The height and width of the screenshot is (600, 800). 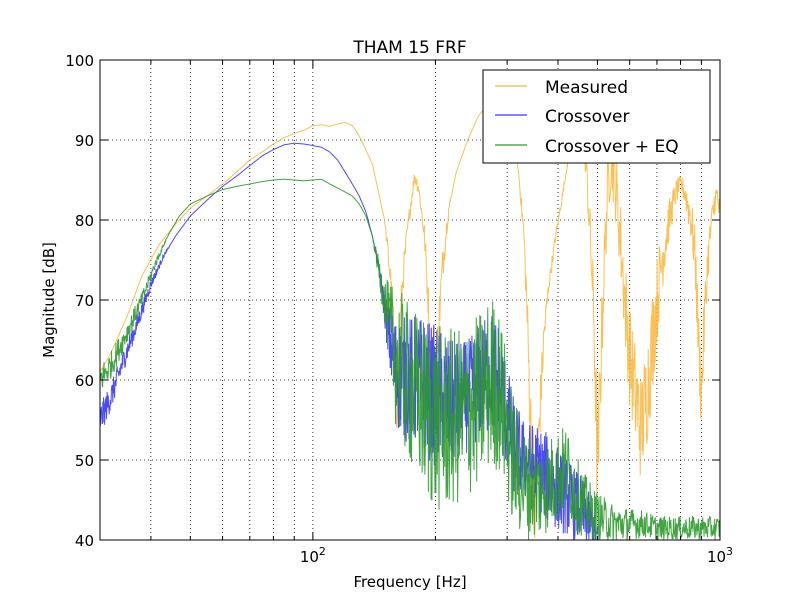 What do you see at coordinates (84, 301) in the screenshot?
I see `y-tick-label: 70` at bounding box center [84, 301].